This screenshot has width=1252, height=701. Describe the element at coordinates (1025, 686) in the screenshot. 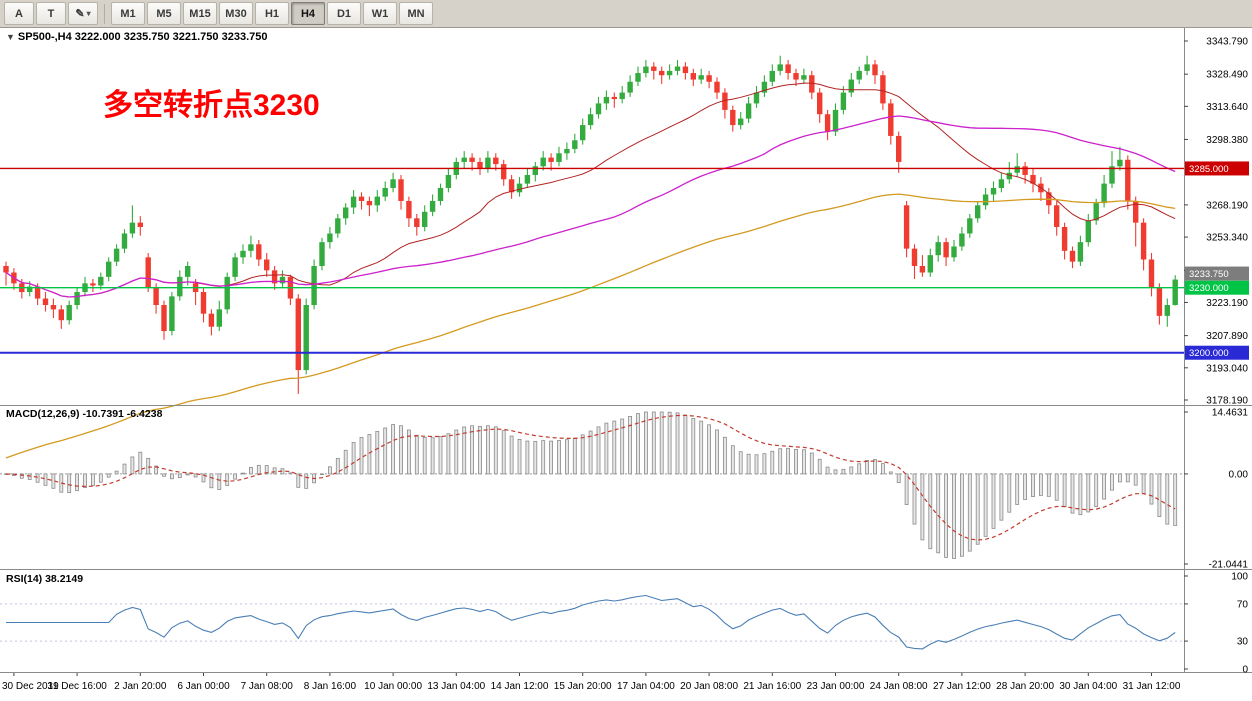

I see `svg-text: 28 Jan 20:00` at that location.